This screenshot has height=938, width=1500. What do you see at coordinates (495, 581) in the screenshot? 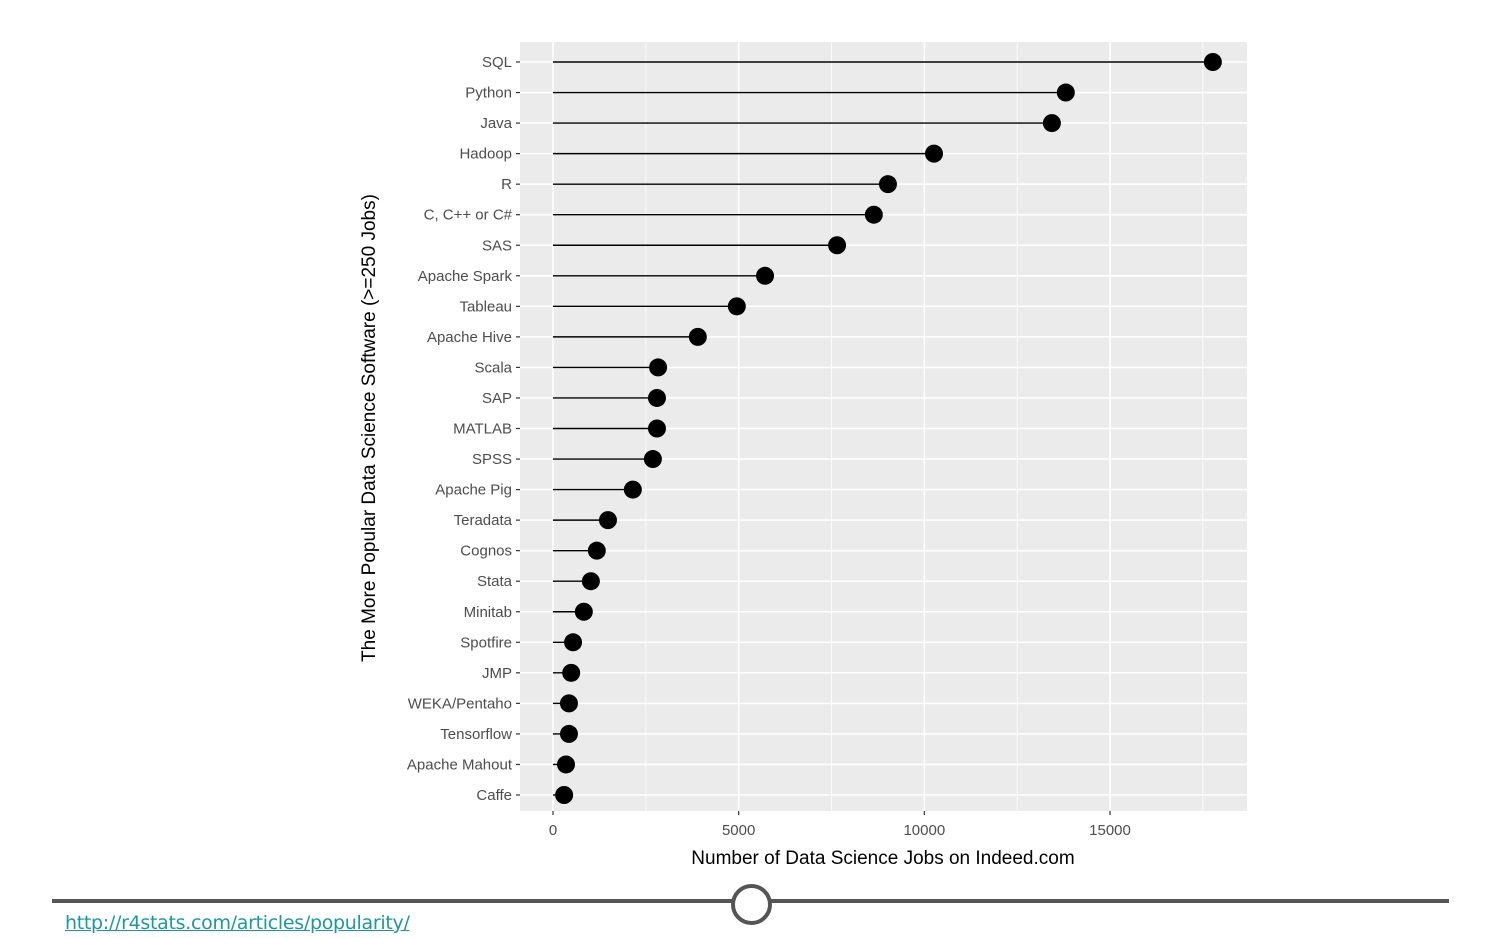
I see `y-tick-label: Stata` at bounding box center [495, 581].